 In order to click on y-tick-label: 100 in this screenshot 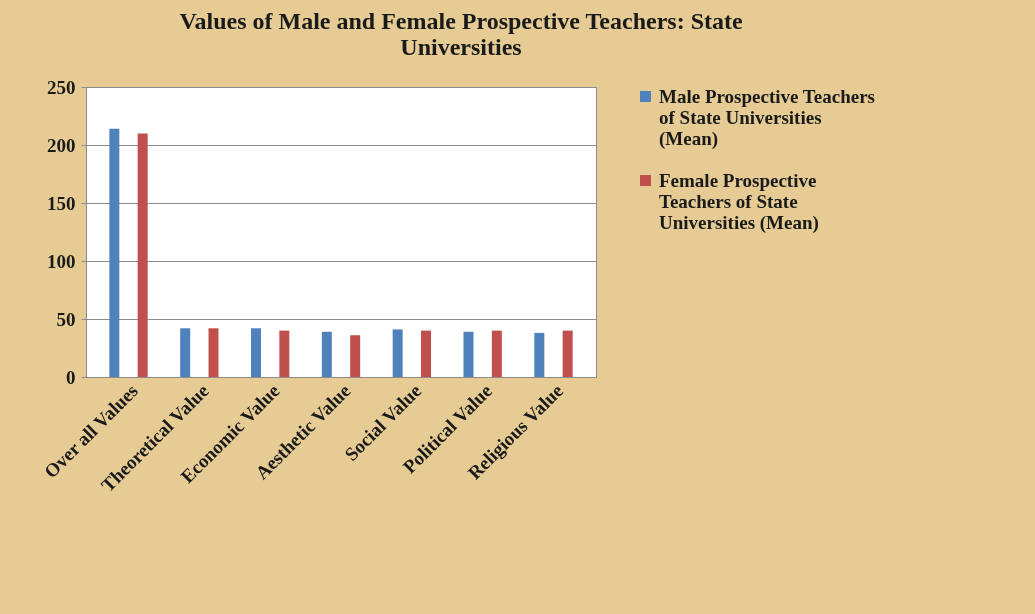, I will do `click(61, 261)`.